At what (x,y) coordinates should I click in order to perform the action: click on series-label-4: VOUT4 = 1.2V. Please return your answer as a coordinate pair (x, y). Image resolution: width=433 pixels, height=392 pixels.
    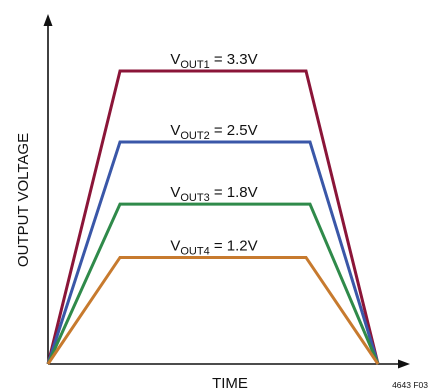
    Looking at the image, I should click on (213, 247).